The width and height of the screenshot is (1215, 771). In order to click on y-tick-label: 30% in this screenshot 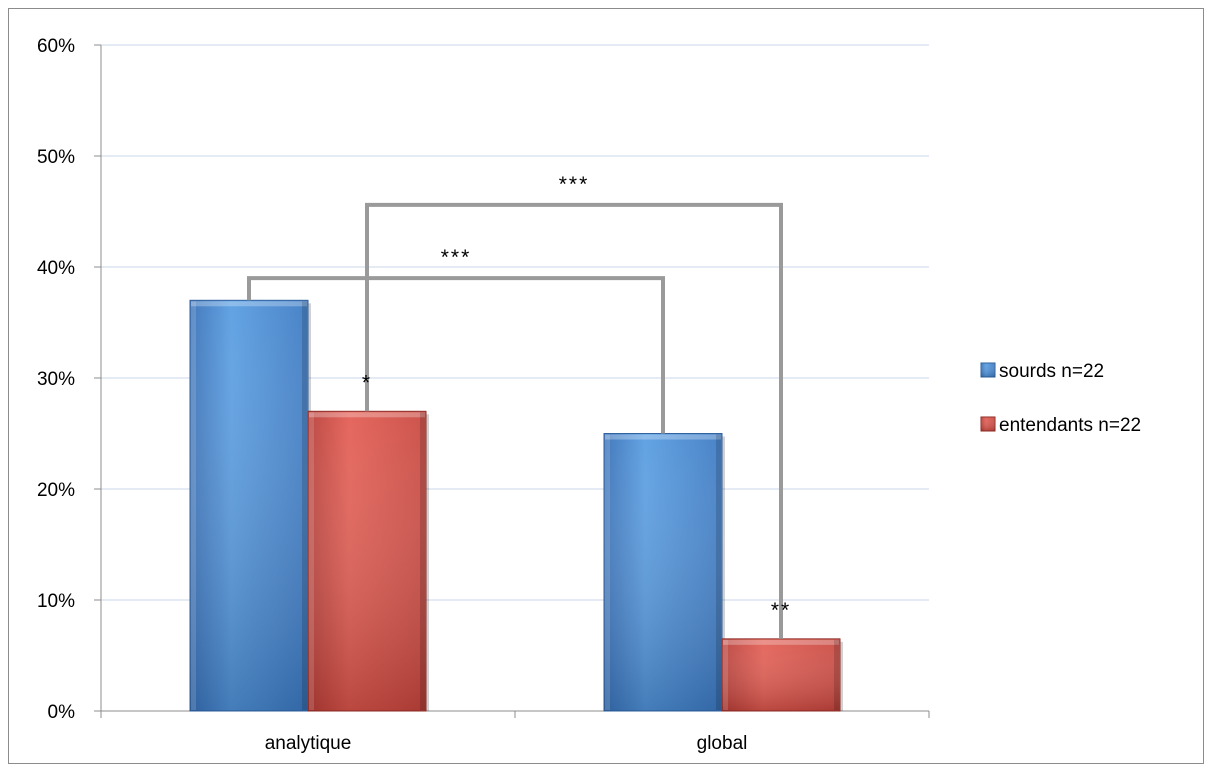, I will do `click(56, 379)`.